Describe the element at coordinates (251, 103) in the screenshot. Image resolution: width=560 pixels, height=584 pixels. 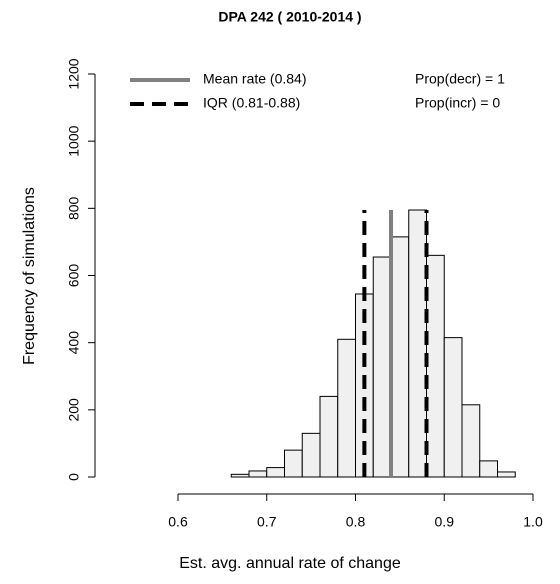
I see `legend-label: IQR (0.81-0.88)` at that location.